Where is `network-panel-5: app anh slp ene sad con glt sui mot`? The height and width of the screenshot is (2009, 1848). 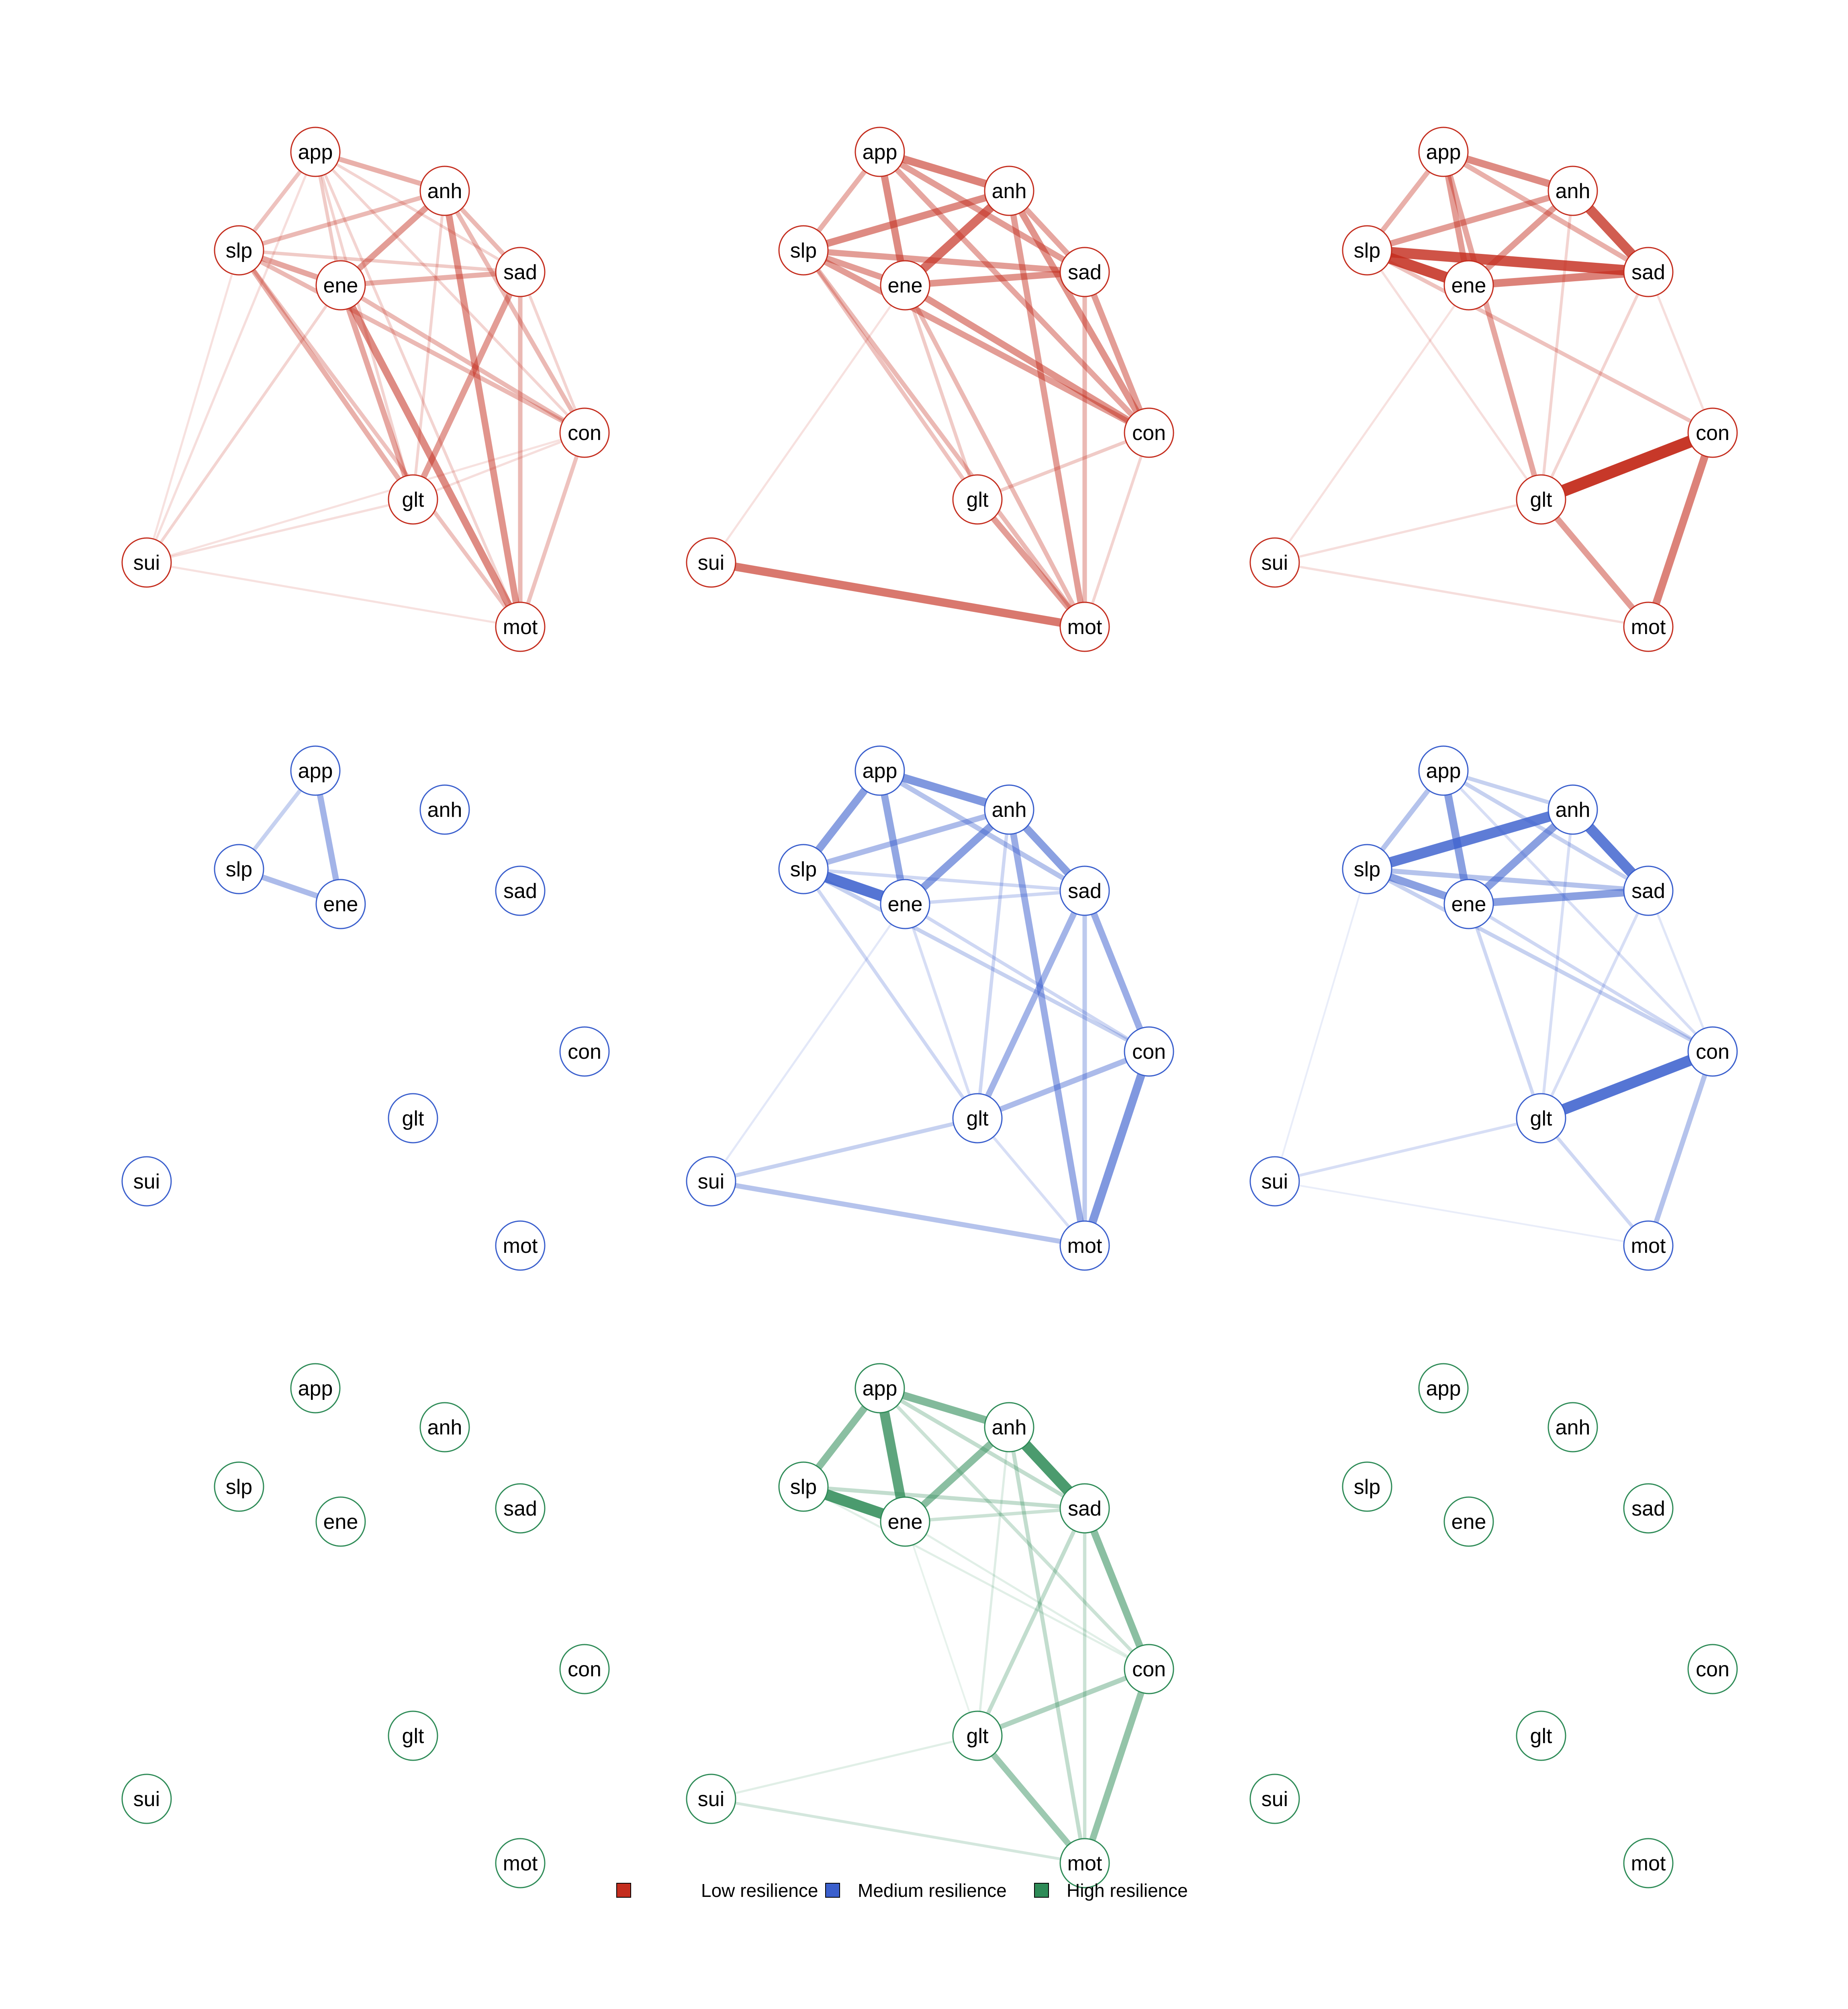 network-panel-5: app anh slp ene sad con glt sui mot is located at coordinates (930, 1008).